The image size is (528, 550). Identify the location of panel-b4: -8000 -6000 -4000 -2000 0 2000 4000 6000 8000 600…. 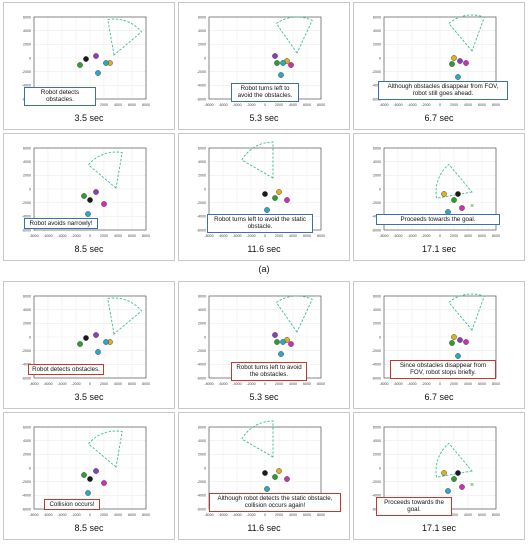
(89, 476).